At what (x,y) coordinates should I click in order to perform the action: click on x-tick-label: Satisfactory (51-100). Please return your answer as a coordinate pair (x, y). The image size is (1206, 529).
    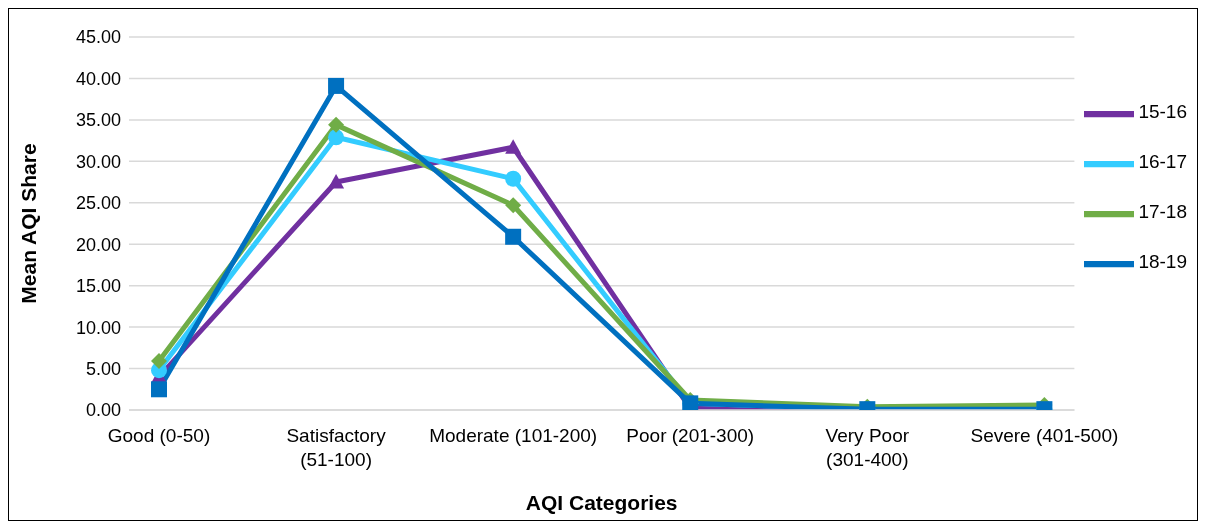
    Looking at the image, I should click on (336, 447).